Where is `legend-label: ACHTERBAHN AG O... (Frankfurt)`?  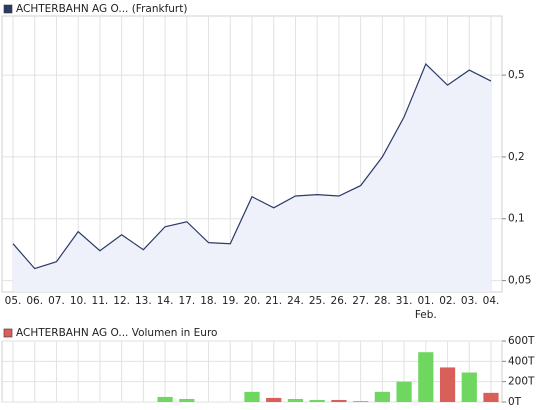 legend-label: ACHTERBAHN AG O... (Frankfurt) is located at coordinates (101, 9).